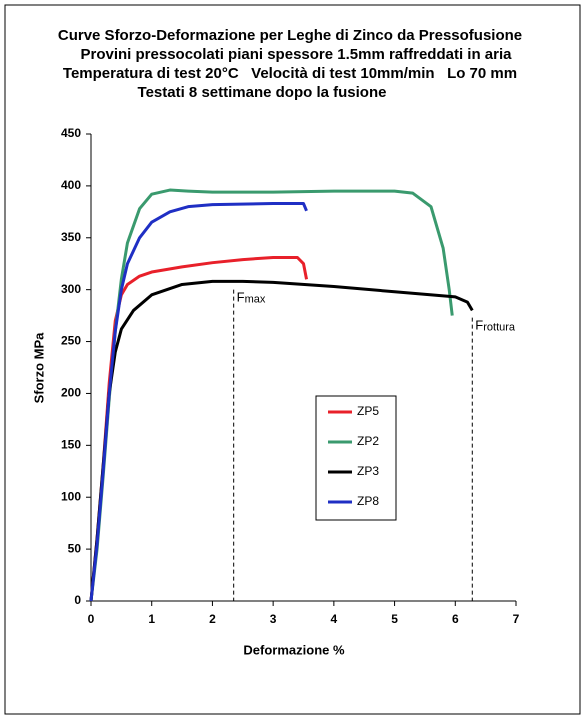  I want to click on x-tick-label: 4, so click(334, 619).